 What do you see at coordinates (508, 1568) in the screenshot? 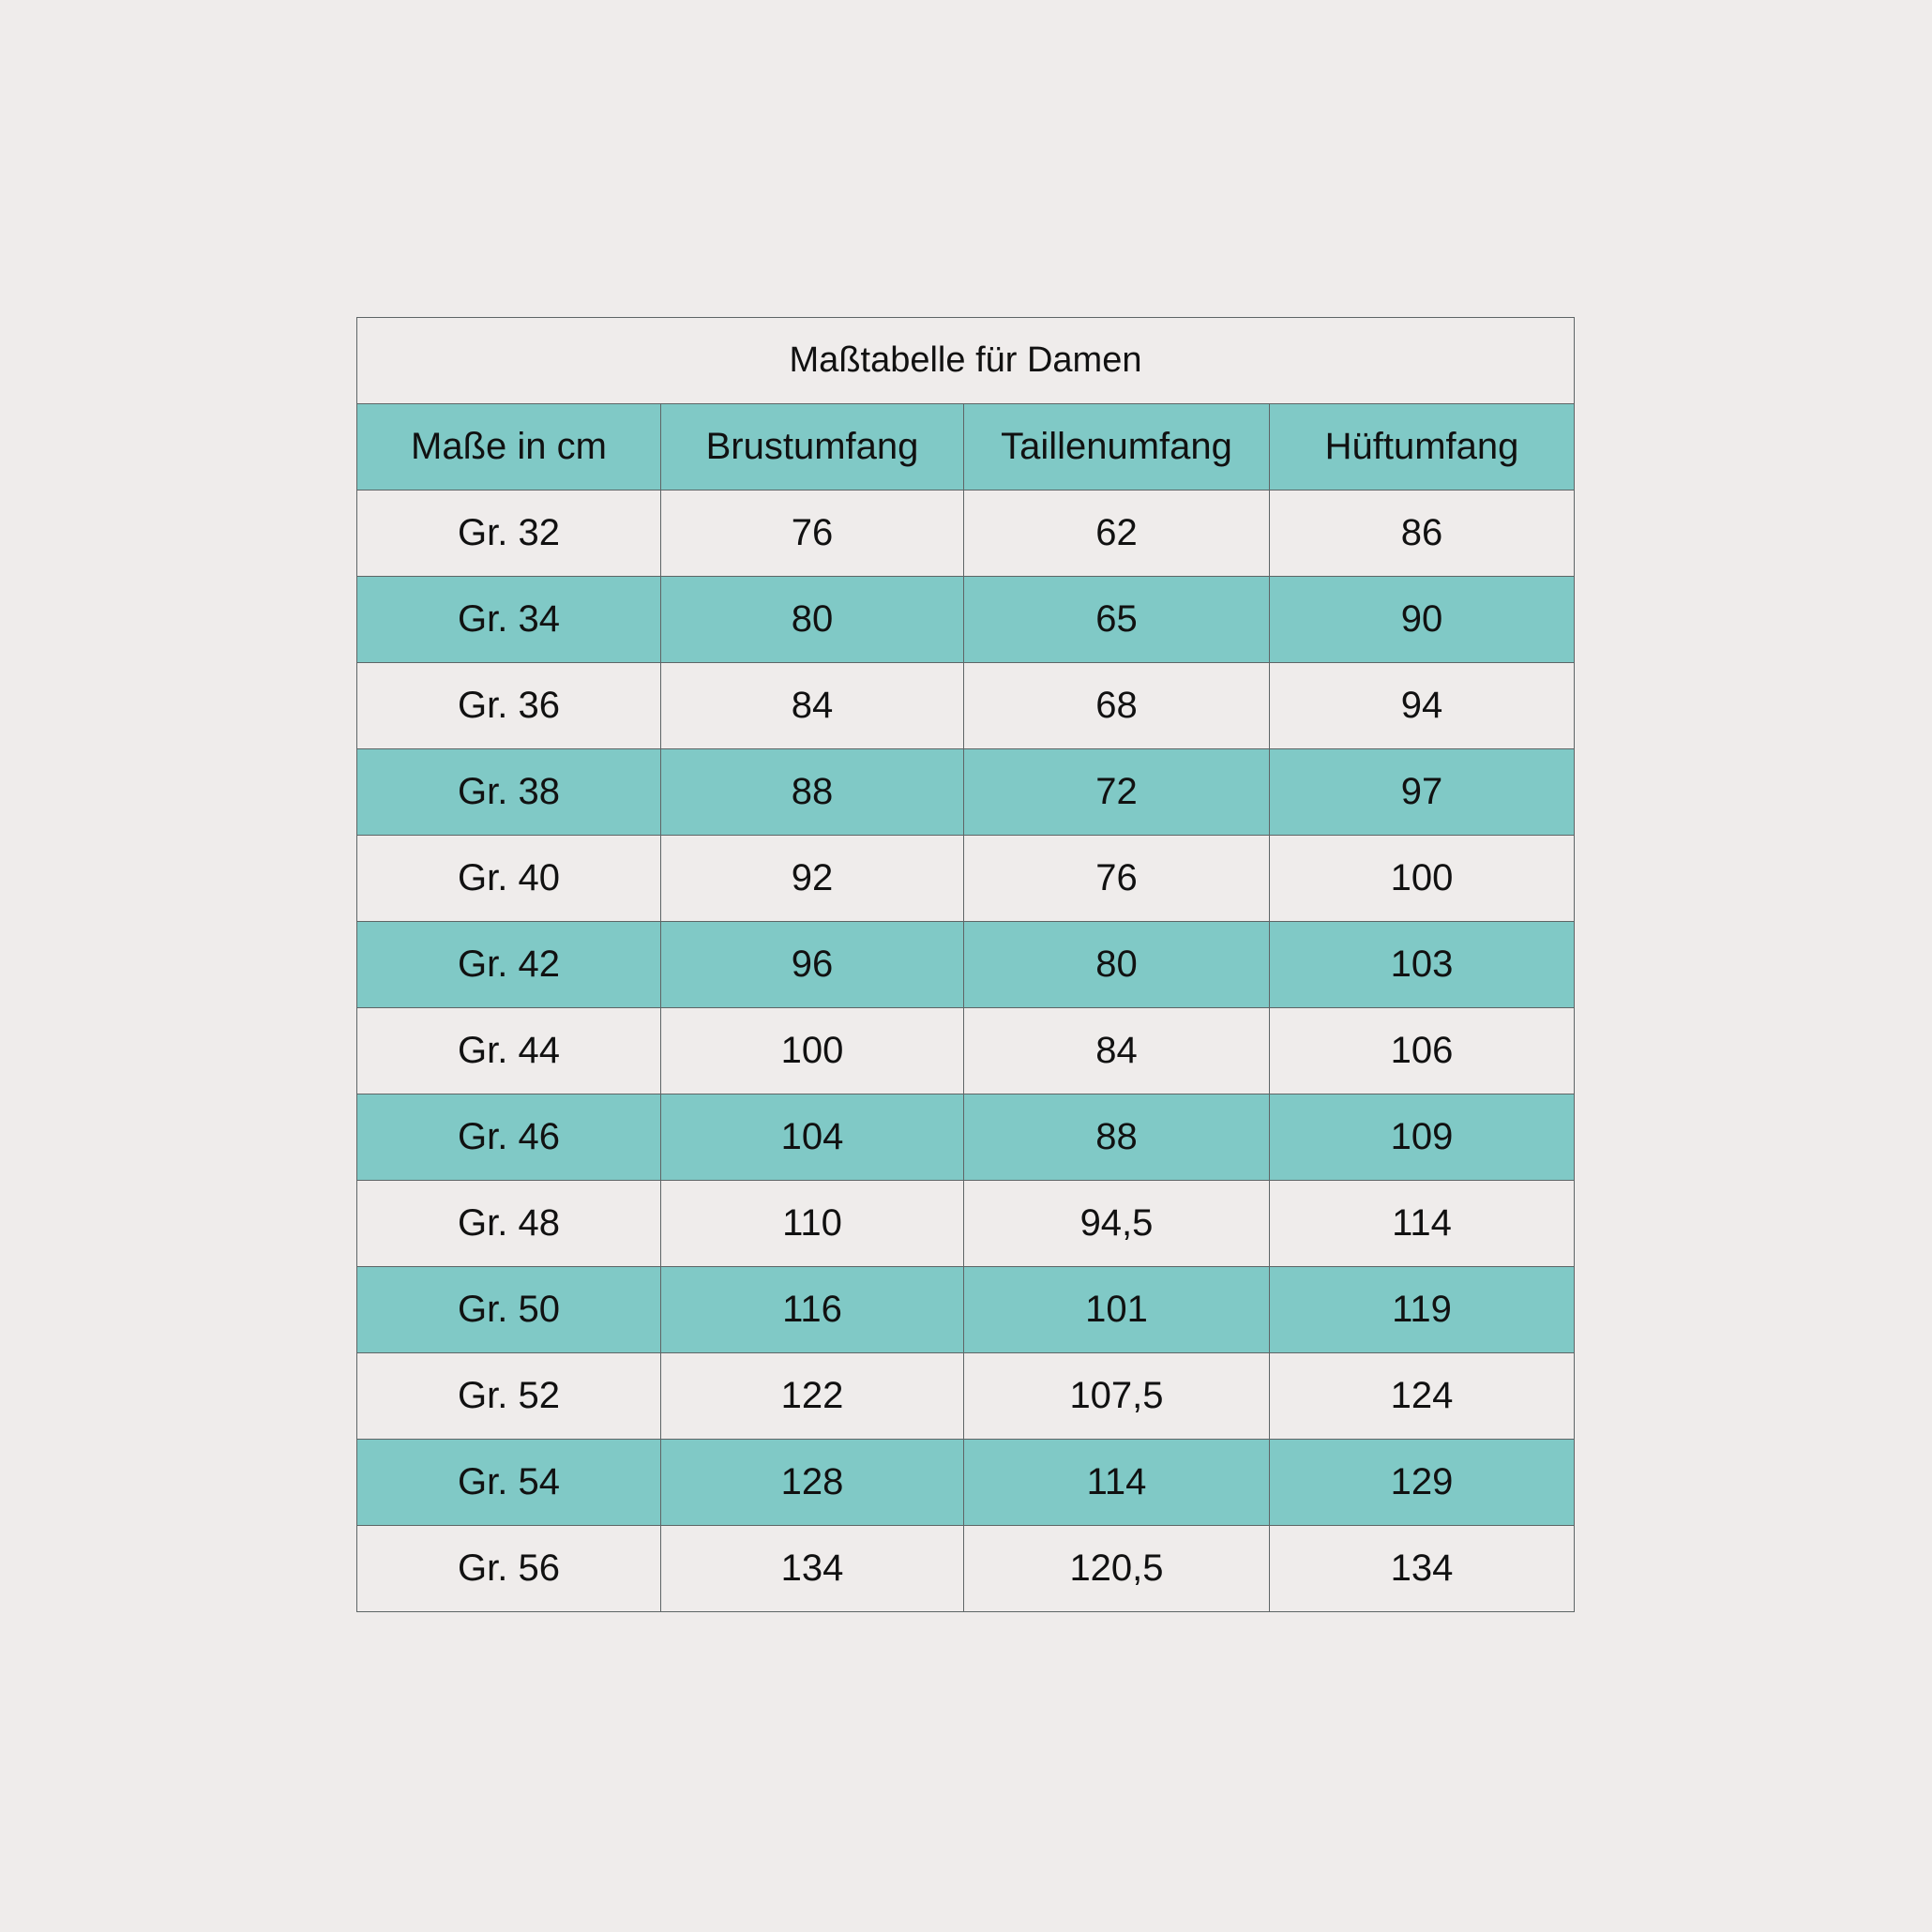
I see `size-cell: Gr. 56` at bounding box center [508, 1568].